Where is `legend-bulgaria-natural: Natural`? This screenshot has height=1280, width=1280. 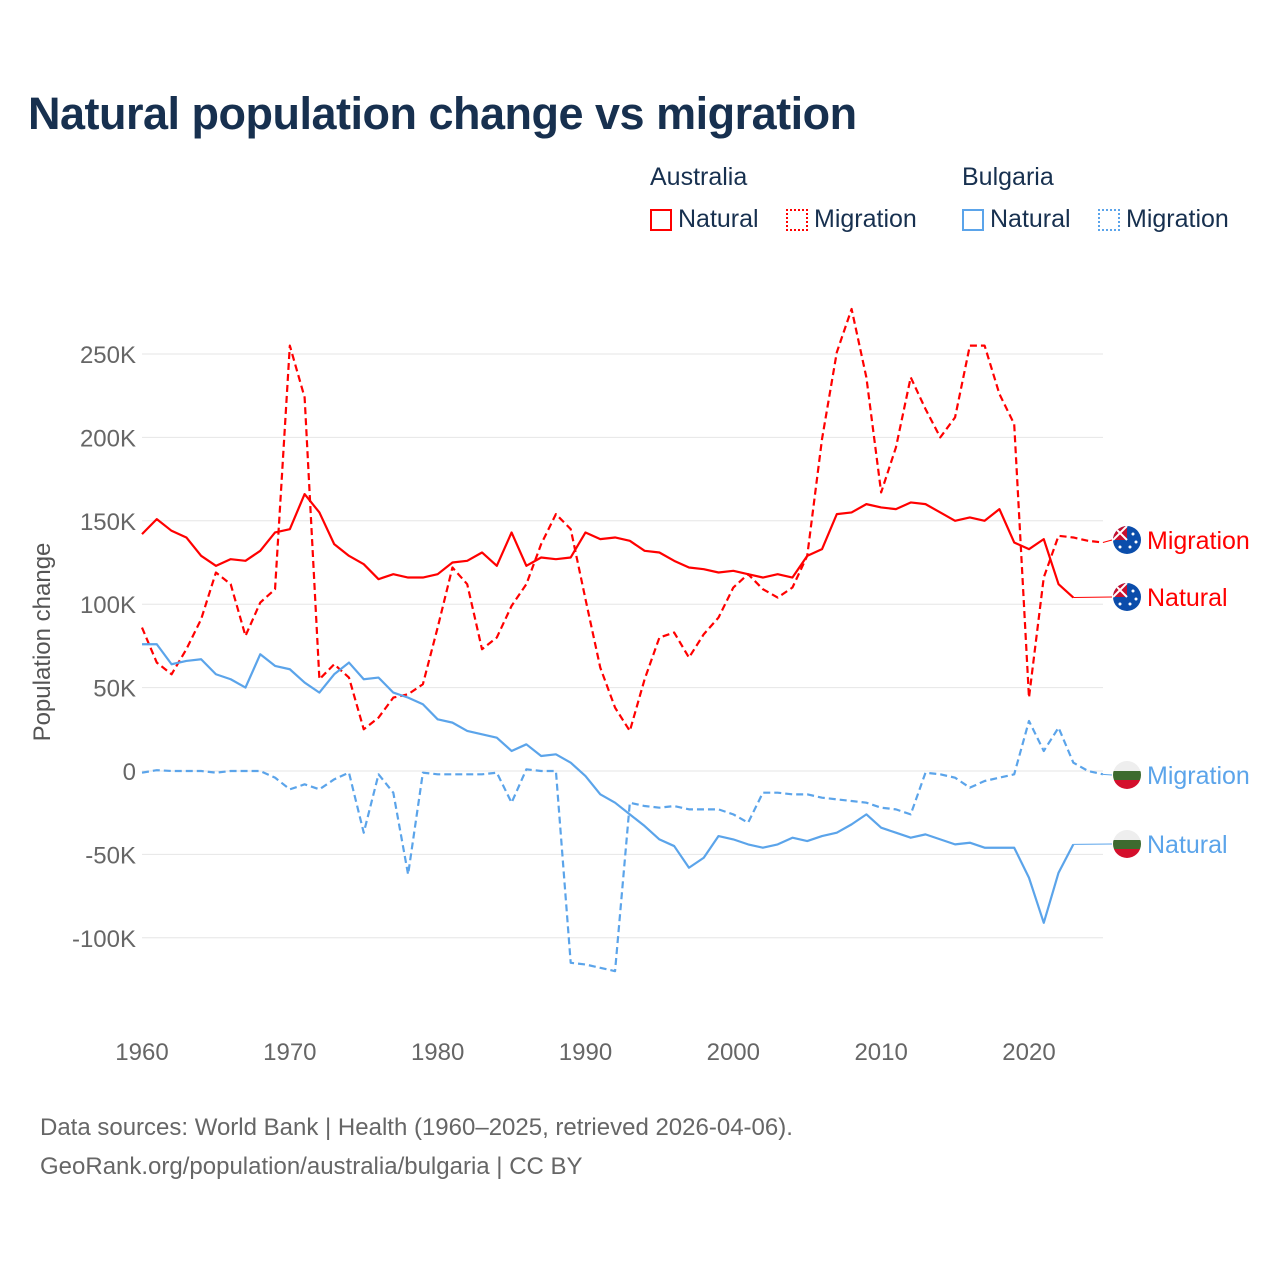 legend-bulgaria-natural: Natural is located at coordinates (1016, 219).